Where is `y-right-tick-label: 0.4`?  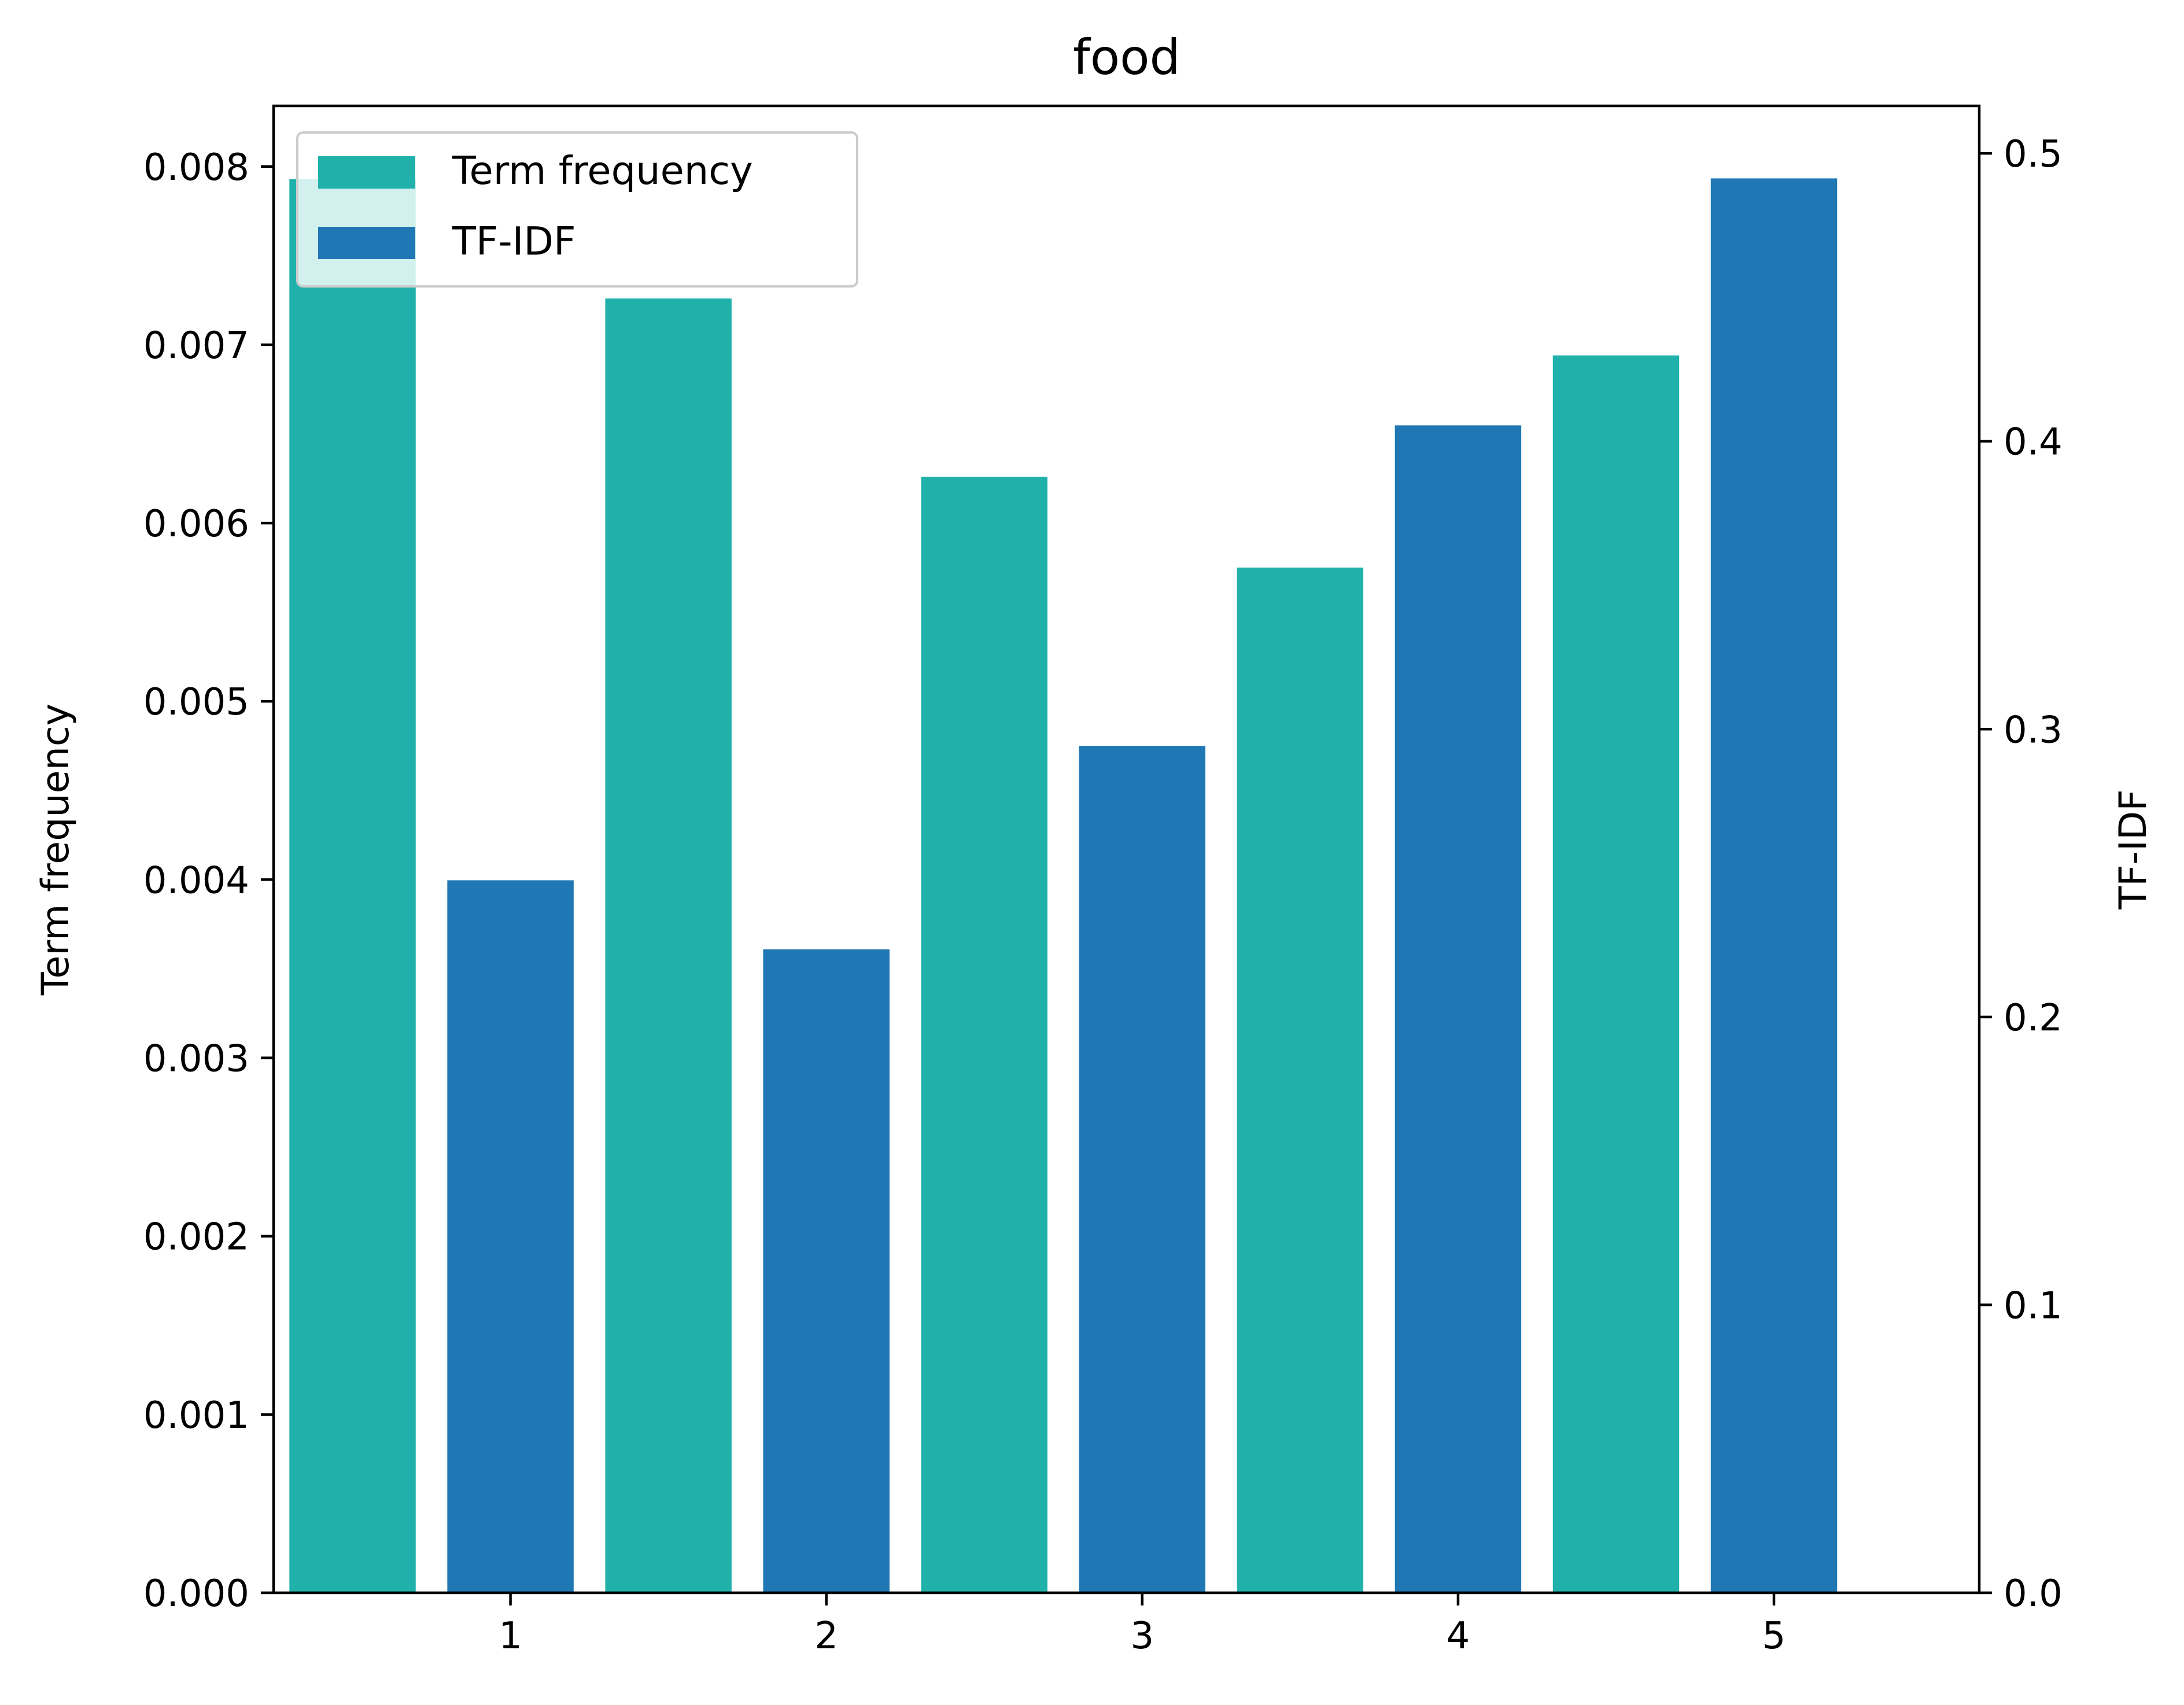 y-right-tick-label: 0.4 is located at coordinates (2034, 442).